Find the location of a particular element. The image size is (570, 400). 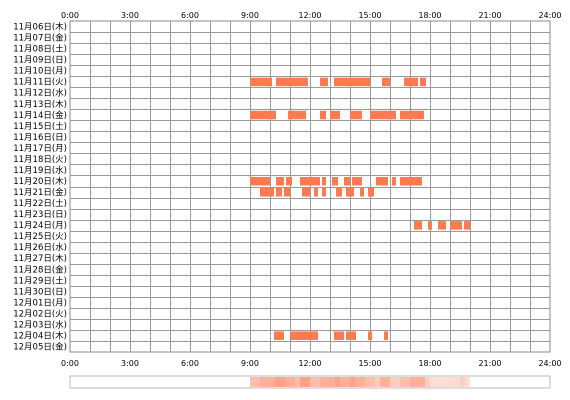

row-label: 11月28日(金) is located at coordinates (40, 269).